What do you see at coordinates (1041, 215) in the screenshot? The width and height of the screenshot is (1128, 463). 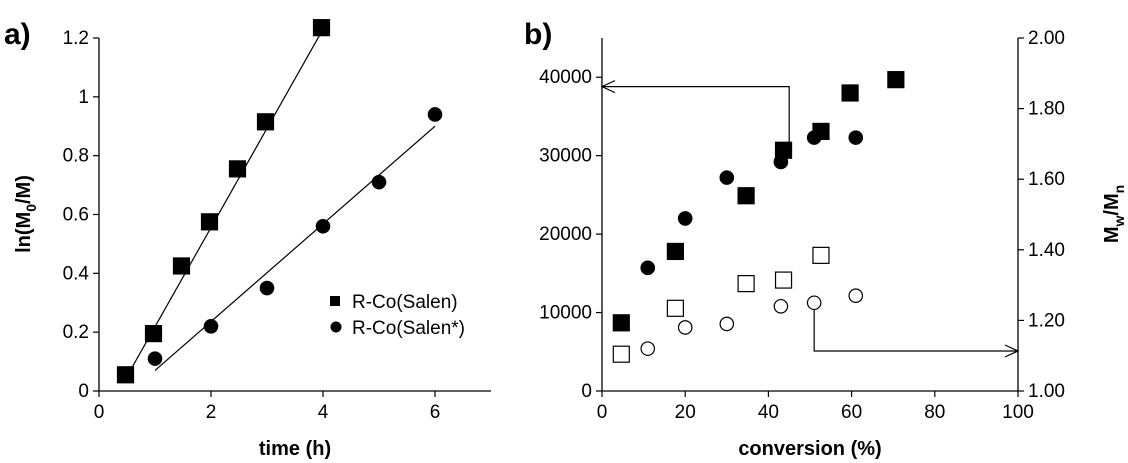 I see `panel-b-y2-ticks: 1.00 1.20 1.40 1.60 1.80 2.00` at bounding box center [1041, 215].